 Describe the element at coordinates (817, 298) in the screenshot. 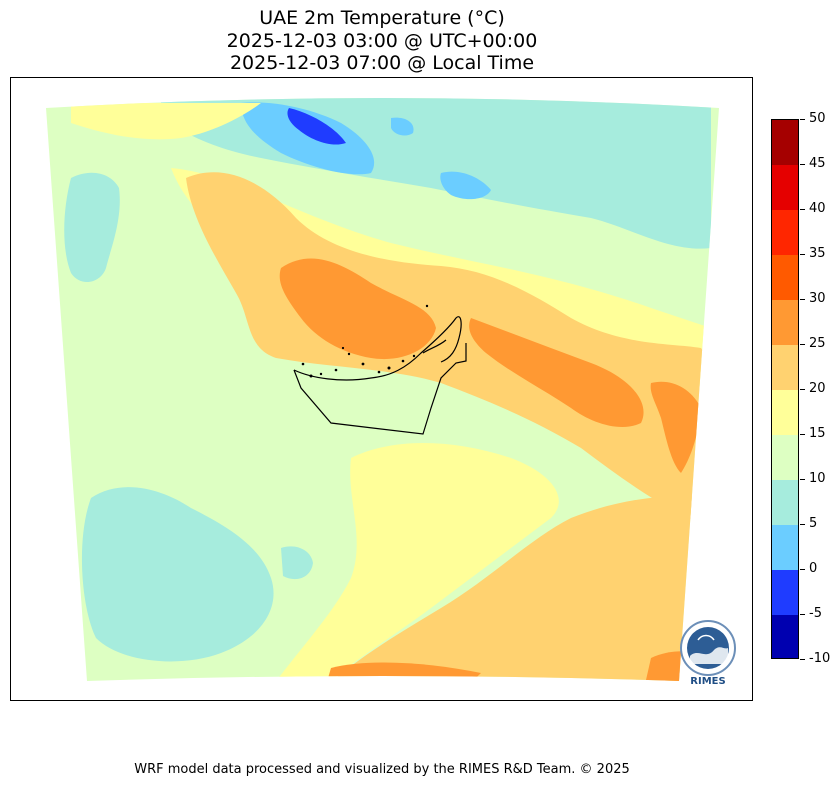

I see `colorbar-tick-label: 30` at that location.